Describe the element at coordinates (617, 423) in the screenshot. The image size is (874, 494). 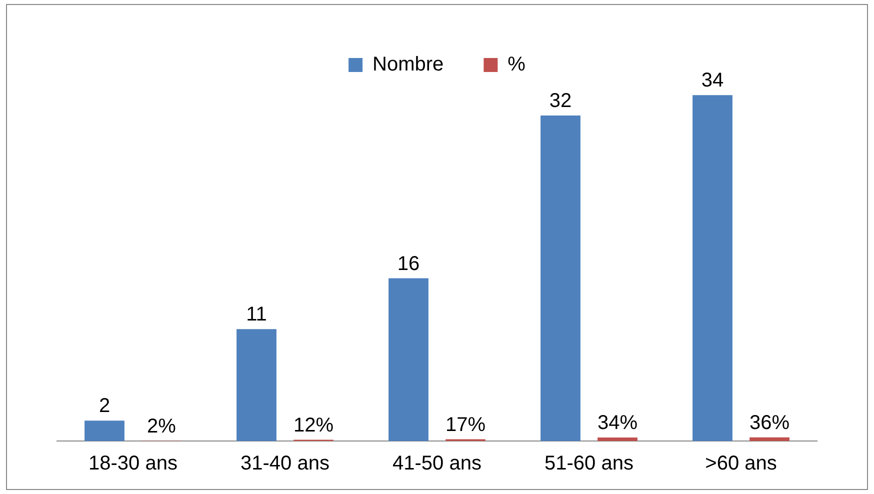
I see `data-label: 34%` at that location.